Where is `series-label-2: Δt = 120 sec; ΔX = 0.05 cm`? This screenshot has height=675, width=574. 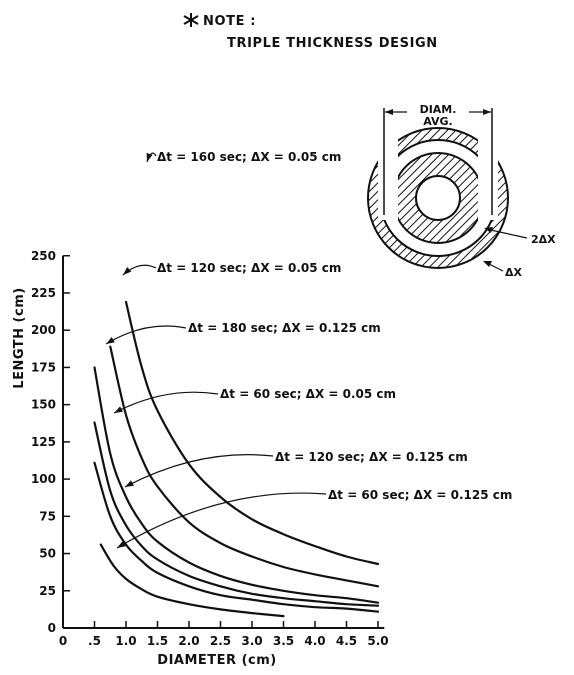
series-label-2: Δt = 120 sec; ΔX = 0.05 cm is located at coordinates (249, 268).